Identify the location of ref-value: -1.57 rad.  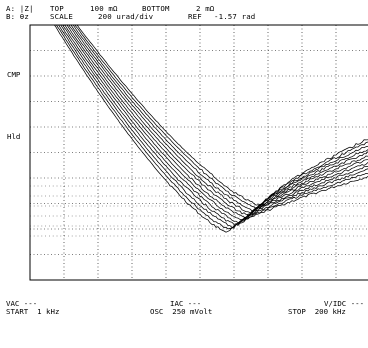
(235, 16).